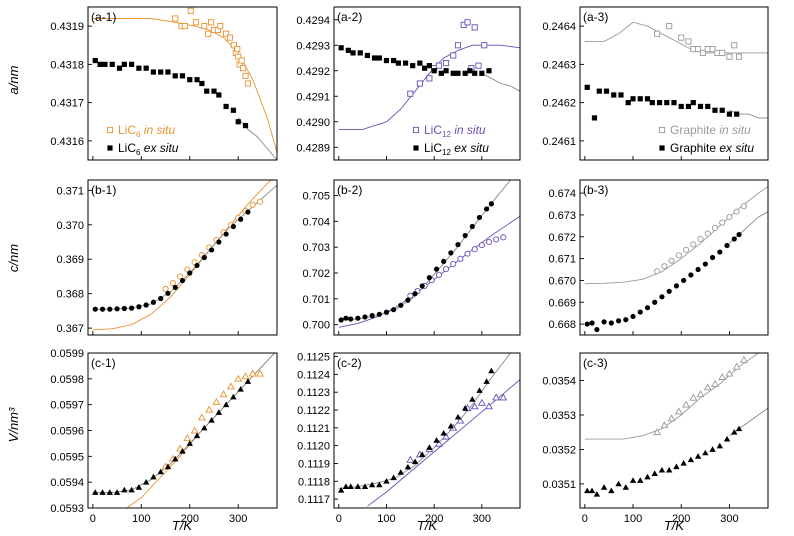  I want to click on x-tick-label-c-2-300: 300, so click(482, 519).